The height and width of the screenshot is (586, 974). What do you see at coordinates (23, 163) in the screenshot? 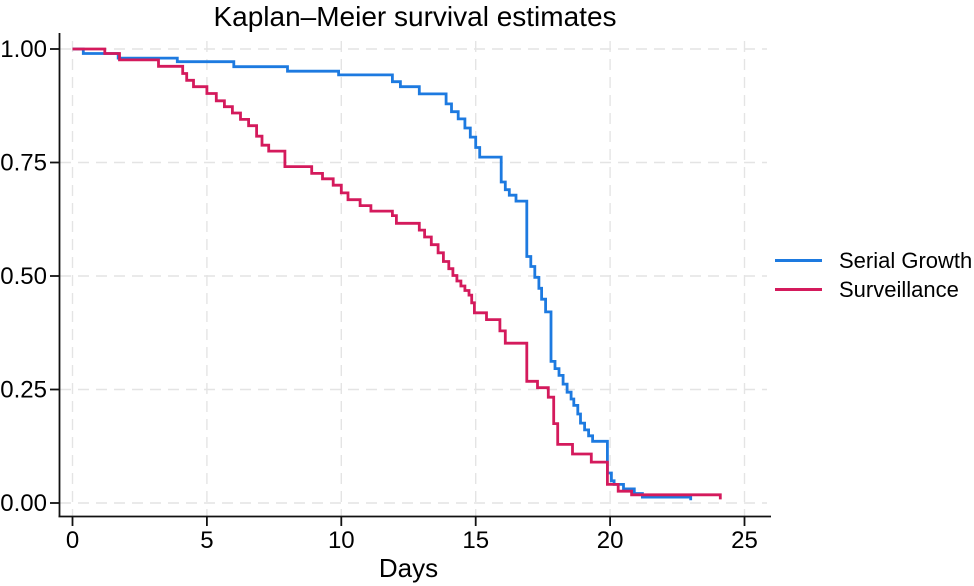
I see `y-tick-label: 0.75` at bounding box center [23, 163].